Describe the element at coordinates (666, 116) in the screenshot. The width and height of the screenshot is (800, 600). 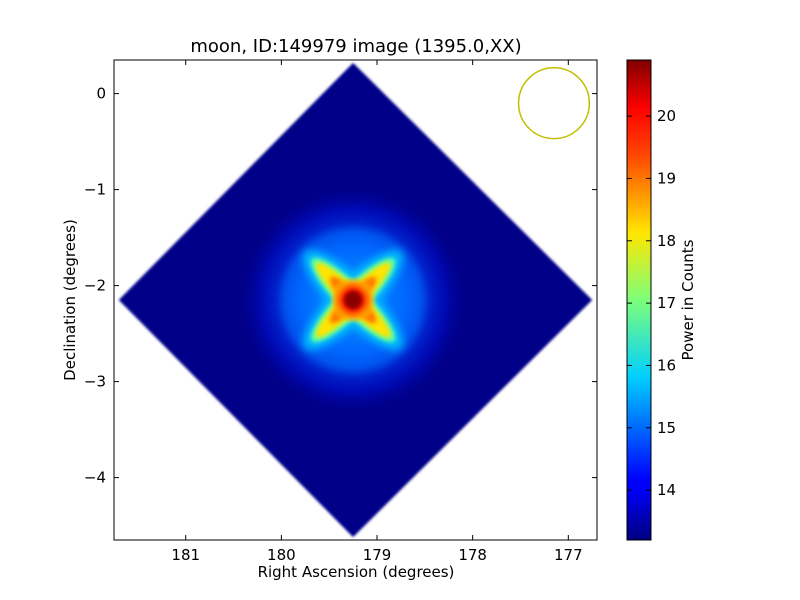
I see `colorbar-tick-label: 20` at that location.